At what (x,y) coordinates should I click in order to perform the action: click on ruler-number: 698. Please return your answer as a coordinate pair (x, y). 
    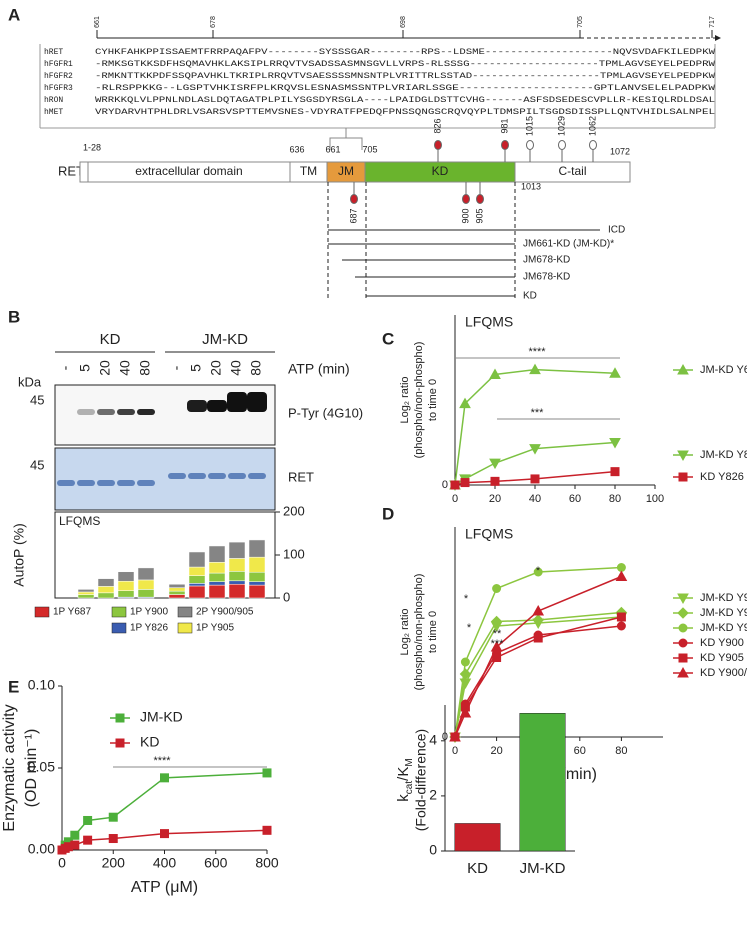
    Looking at the image, I should click on (403, 22).